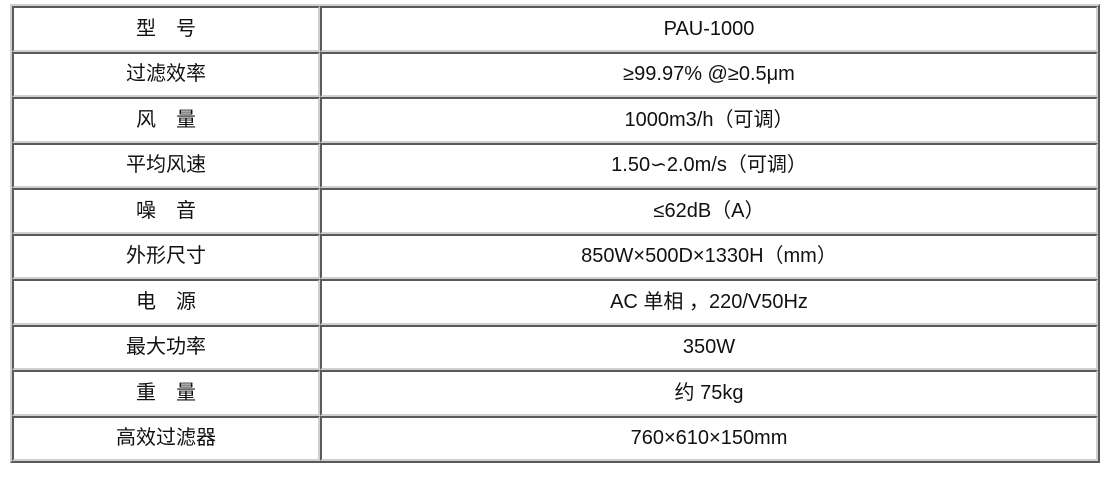 The width and height of the screenshot is (1118, 487). Describe the element at coordinates (709, 29) in the screenshot. I see `spec-value-cell: PAU-1000` at that location.